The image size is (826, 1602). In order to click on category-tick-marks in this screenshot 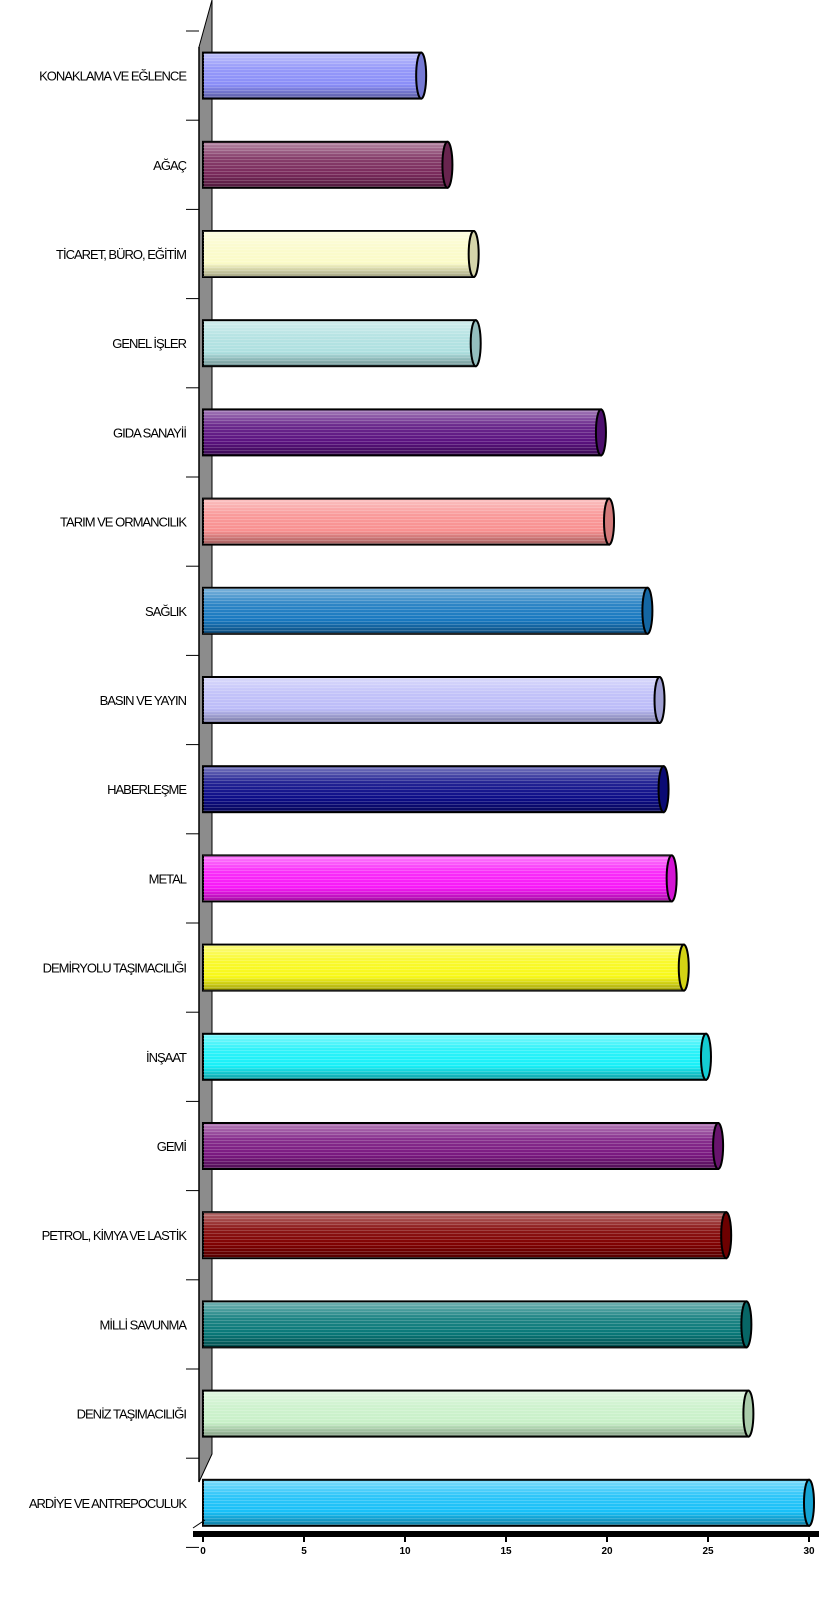, I will do `click(192, 789)`.